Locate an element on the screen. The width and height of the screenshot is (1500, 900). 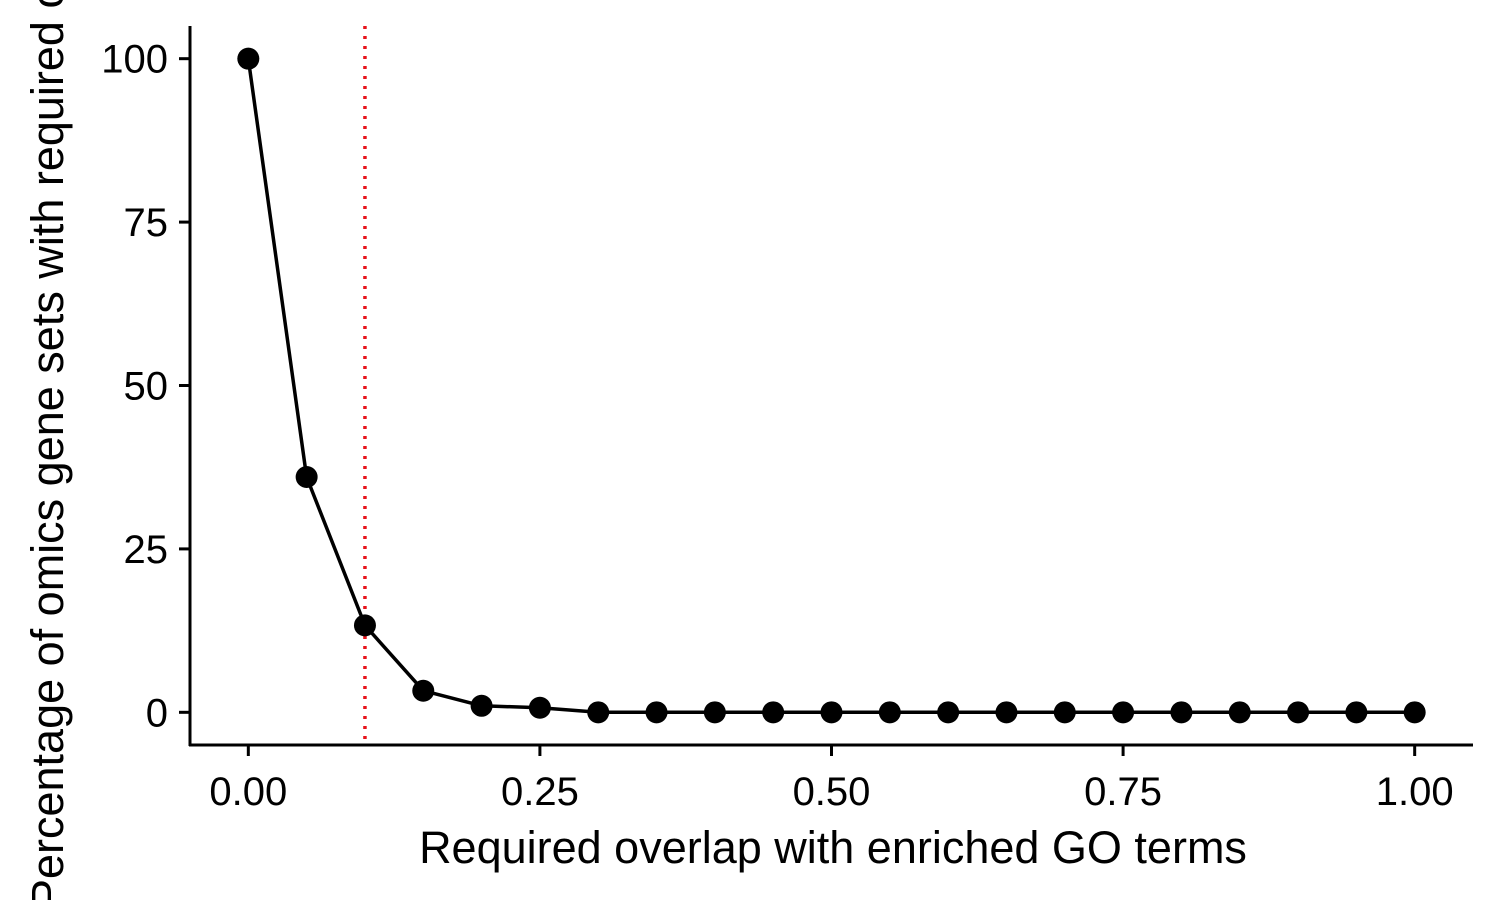
x-tick-label: 0.00 is located at coordinates (248, 792).